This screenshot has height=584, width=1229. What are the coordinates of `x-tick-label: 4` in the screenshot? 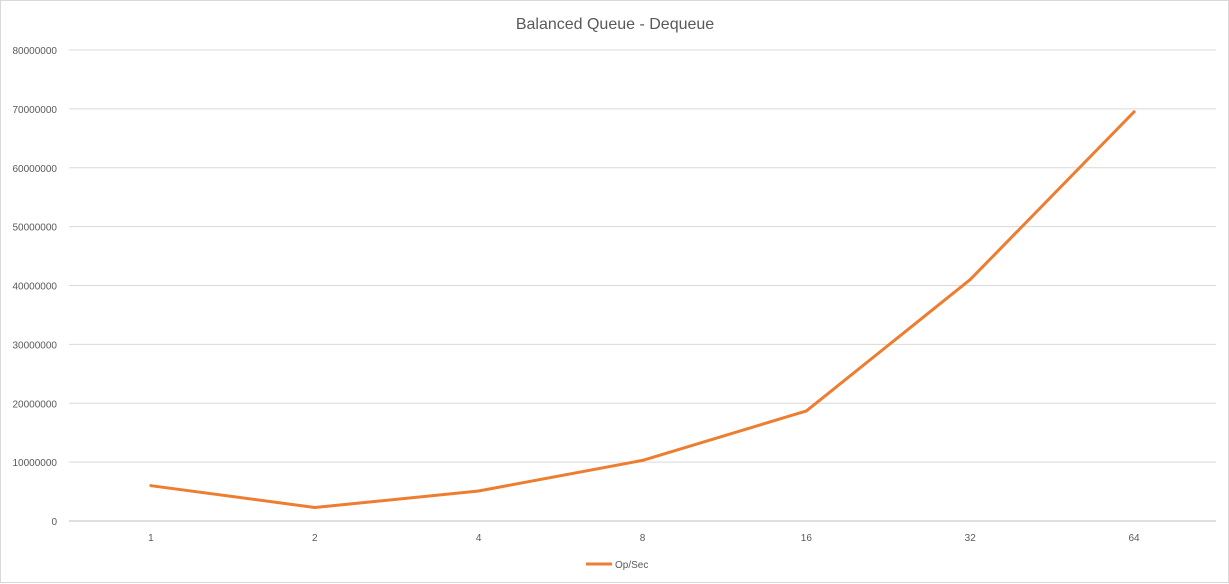 It's located at (479, 538).